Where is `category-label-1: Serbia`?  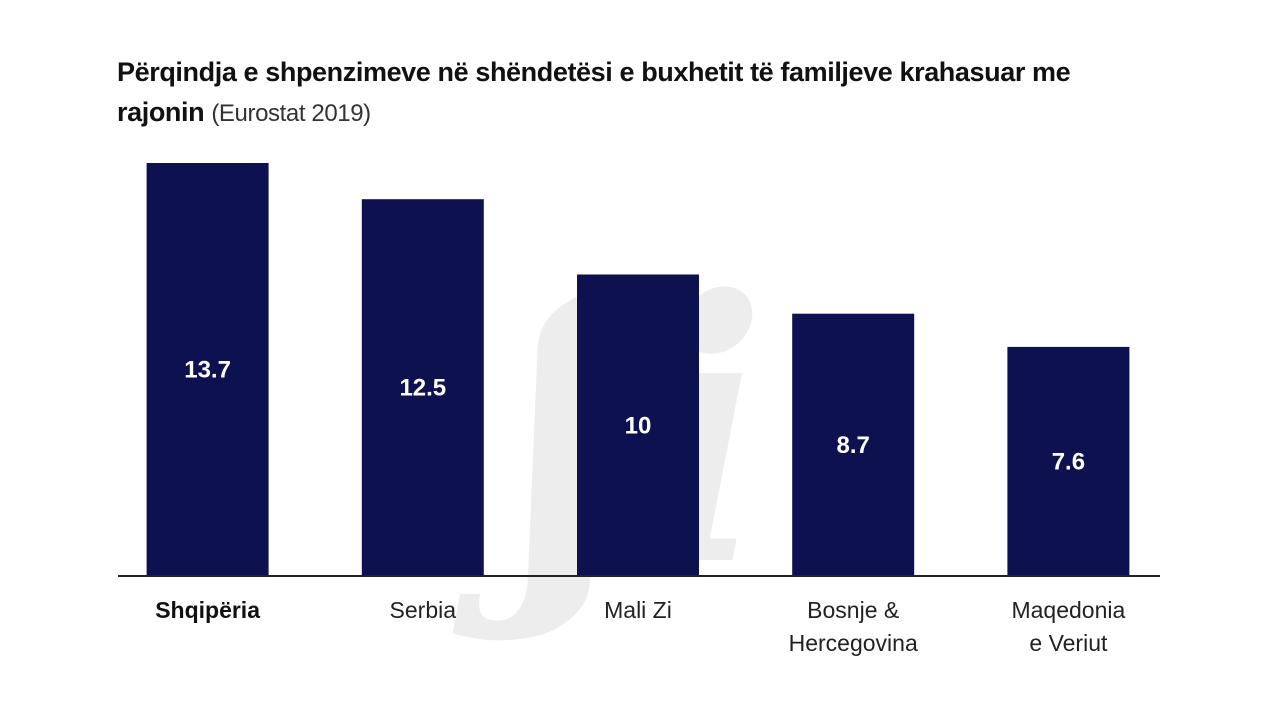
category-label-1: Serbia is located at coordinates (423, 610).